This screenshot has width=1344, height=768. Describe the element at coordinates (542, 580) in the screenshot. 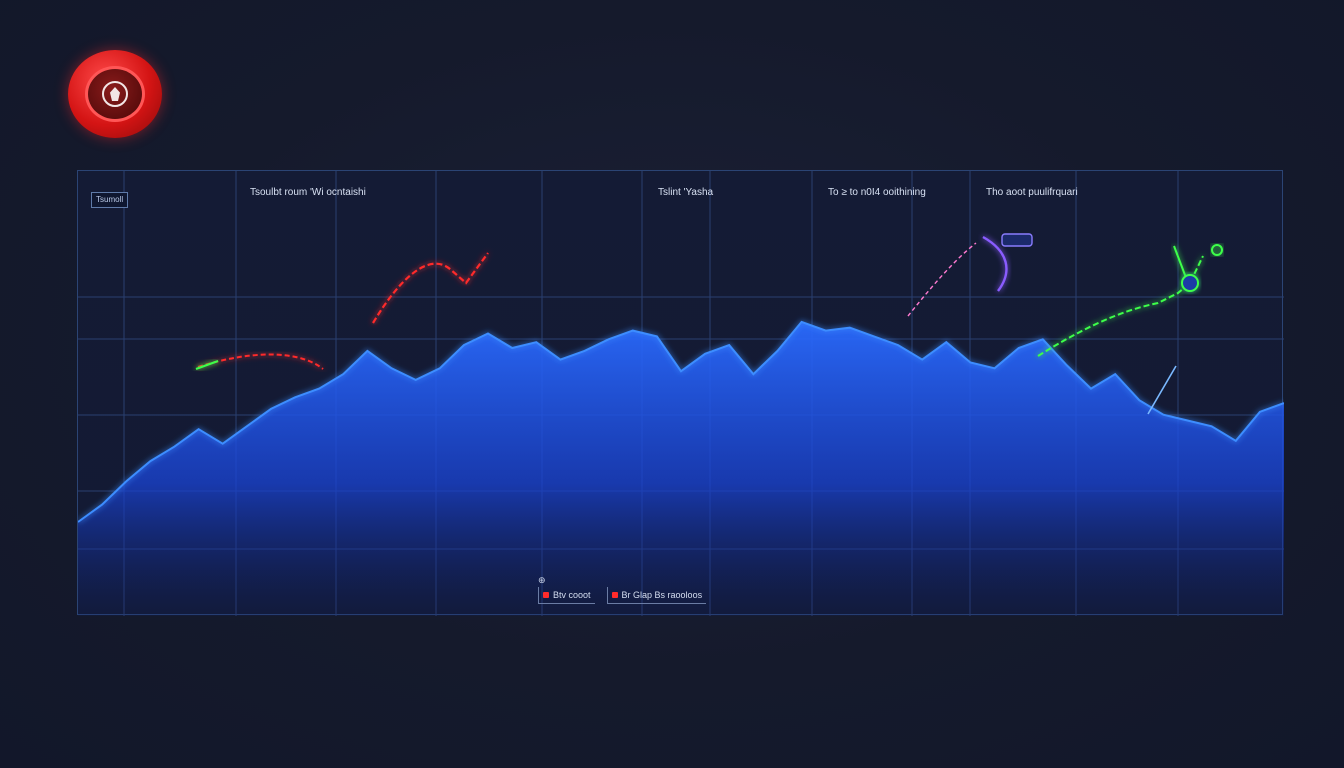

I see `legend-pin-icon: ⊕` at that location.